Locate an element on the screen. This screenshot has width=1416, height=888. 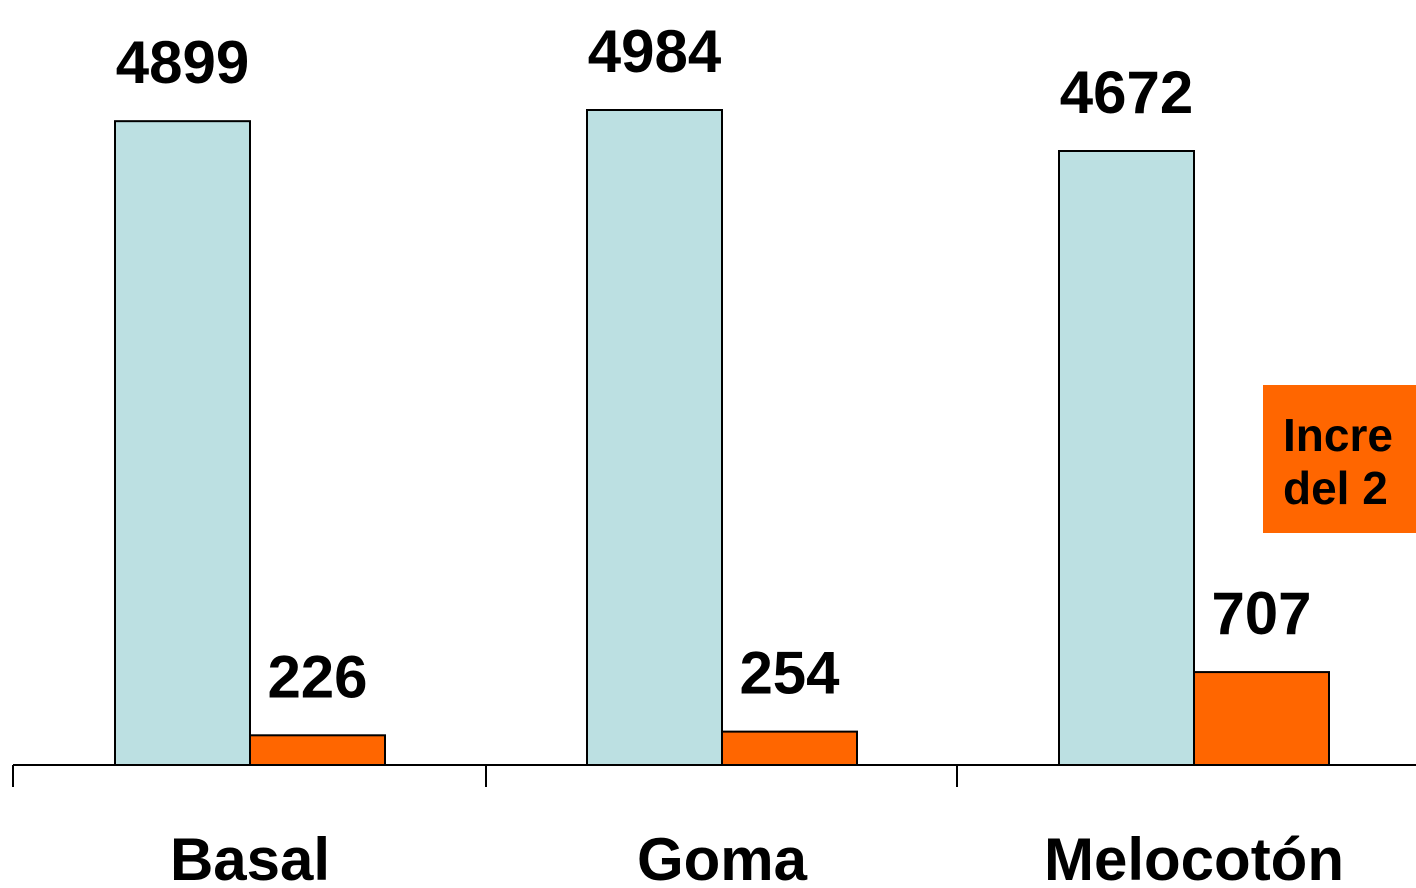
category-label: Melocotón is located at coordinates (1194, 857).